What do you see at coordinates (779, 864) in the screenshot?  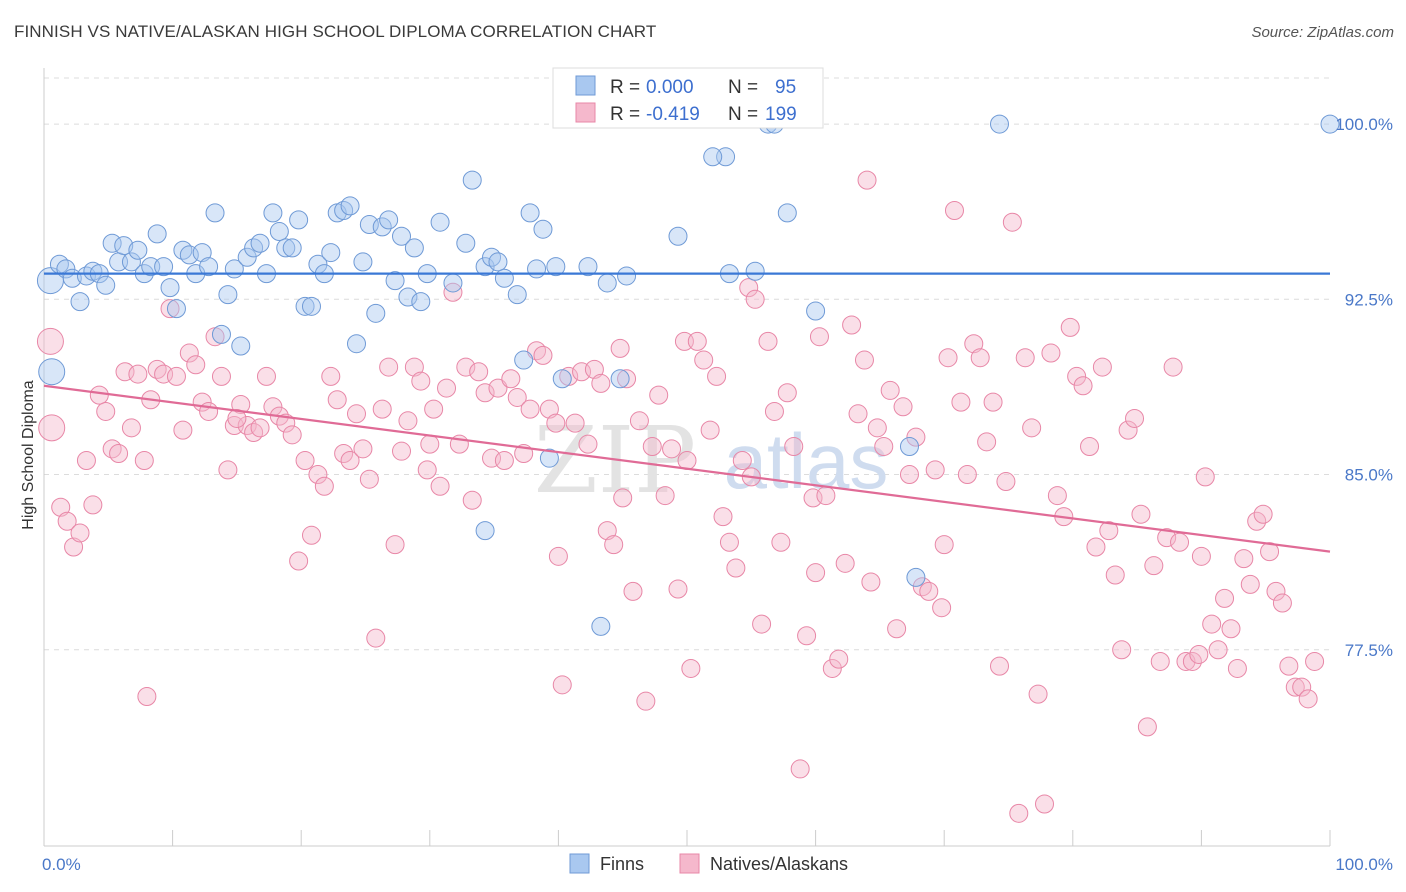 I see `series-legend-label-natives: Natives/Alaskans` at bounding box center [779, 864].